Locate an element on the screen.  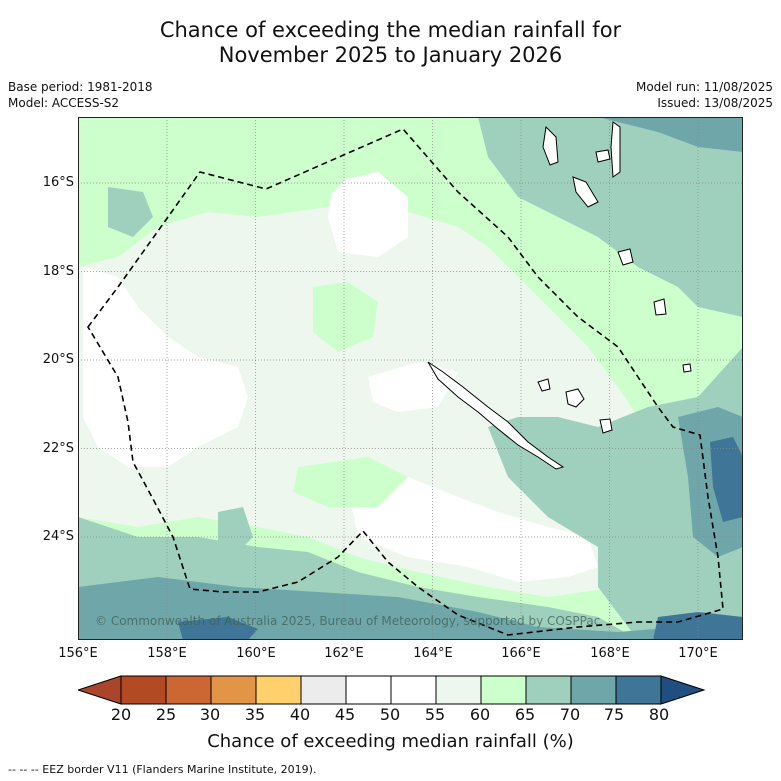
contour-75-80-east is located at coordinates (726, 479).